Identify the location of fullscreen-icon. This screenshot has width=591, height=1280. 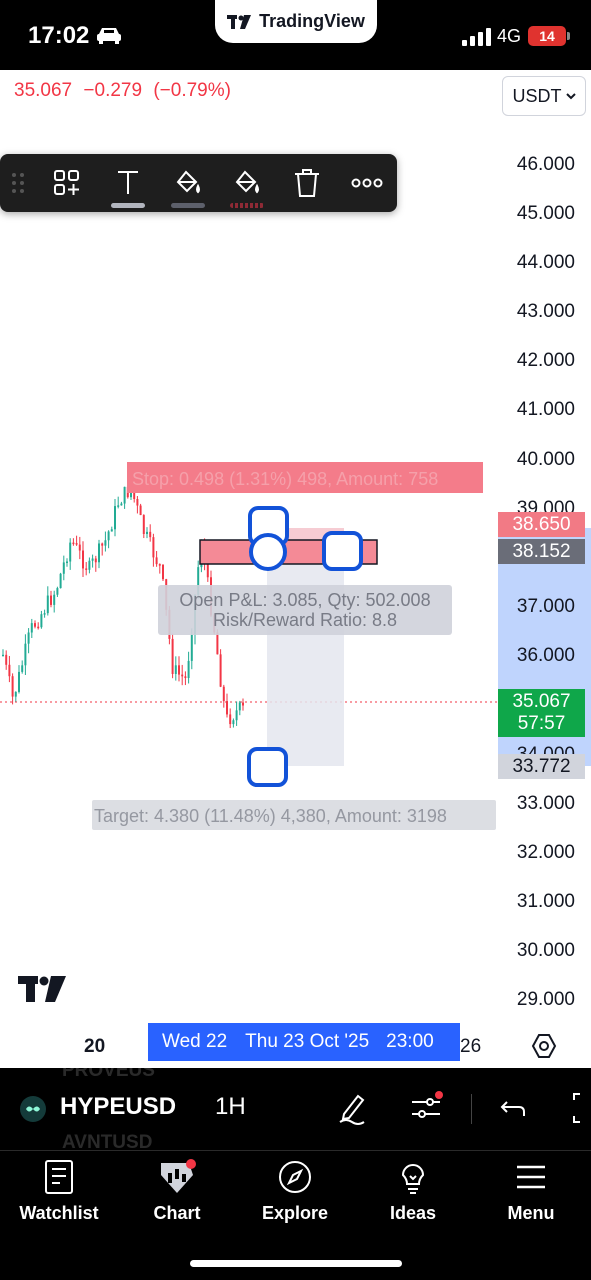
(580, 1108).